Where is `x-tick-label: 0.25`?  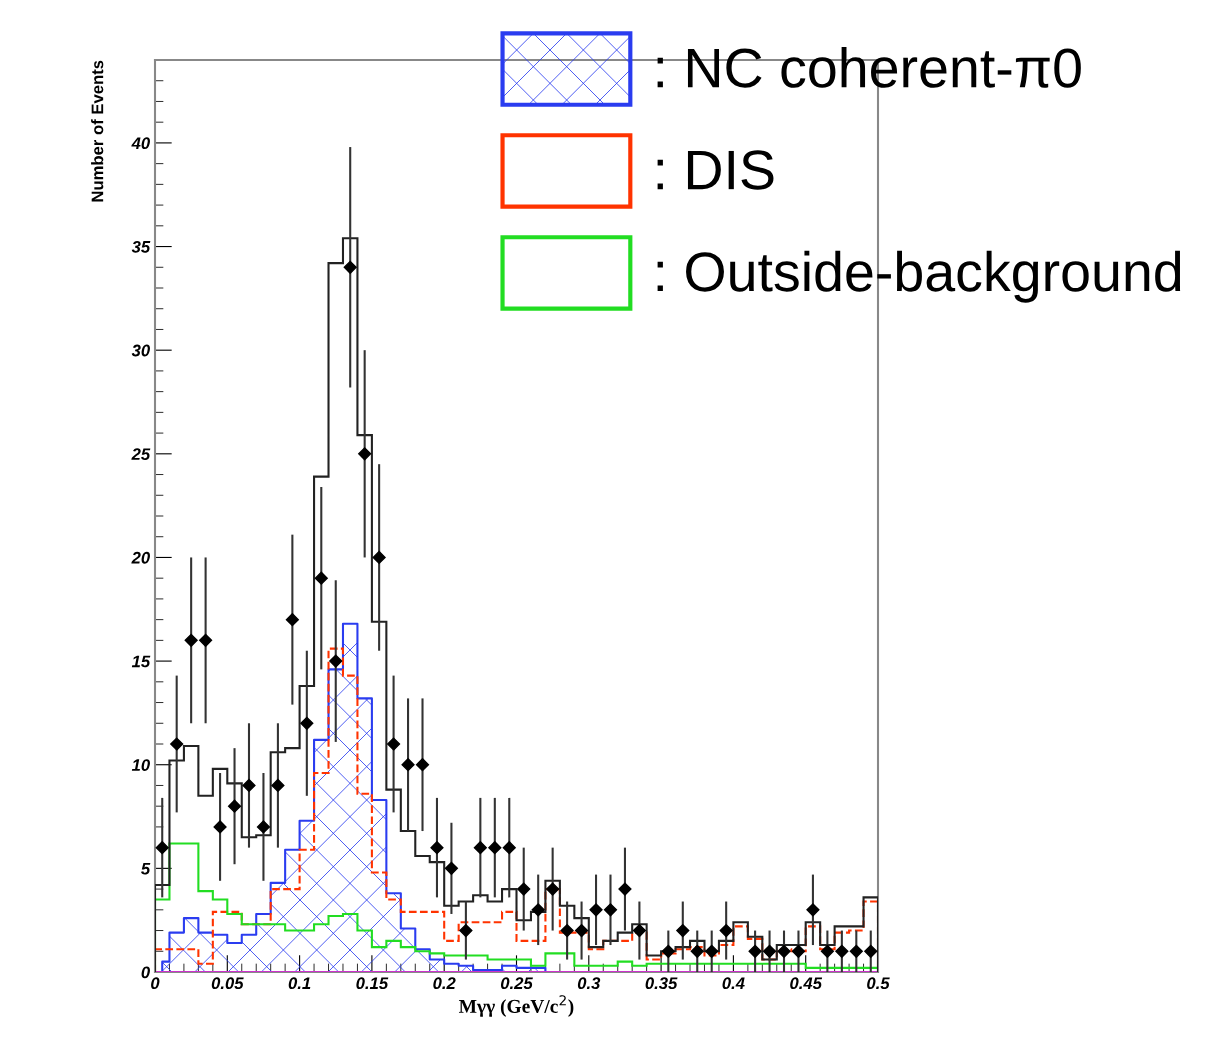
x-tick-label: 0.25 is located at coordinates (516, 983).